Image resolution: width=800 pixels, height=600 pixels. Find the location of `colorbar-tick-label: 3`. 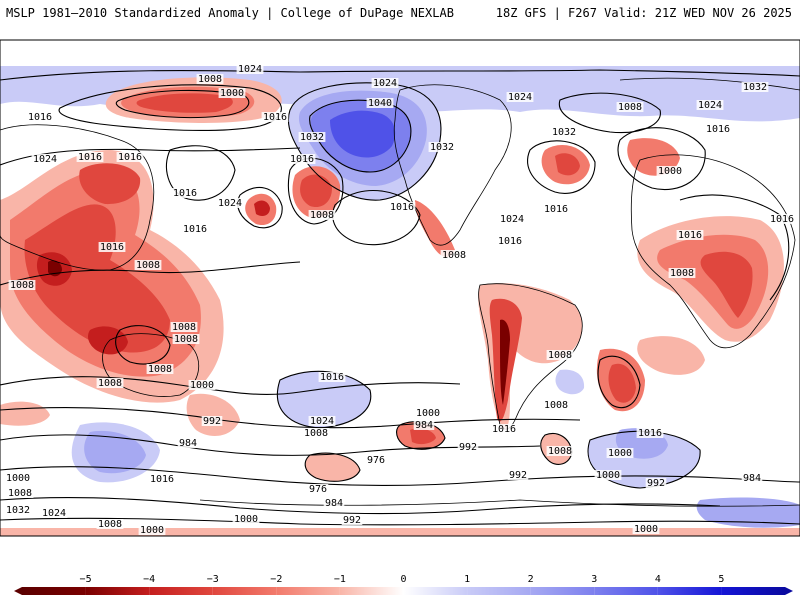

colorbar-tick-label: 3 is located at coordinates (594, 579).